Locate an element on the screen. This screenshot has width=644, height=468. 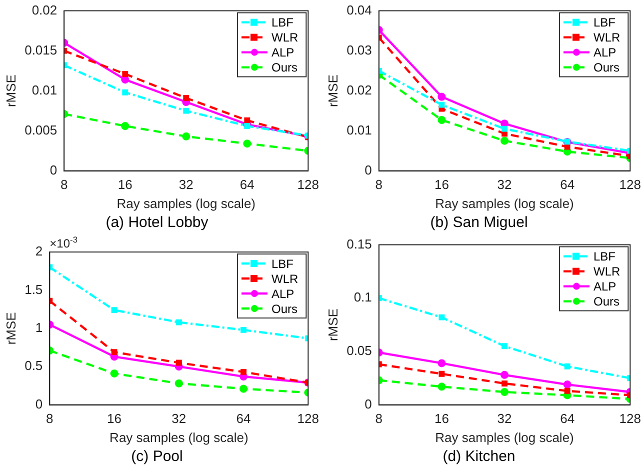
text: (a) Hotel Lobby is located at coordinates (157, 223).